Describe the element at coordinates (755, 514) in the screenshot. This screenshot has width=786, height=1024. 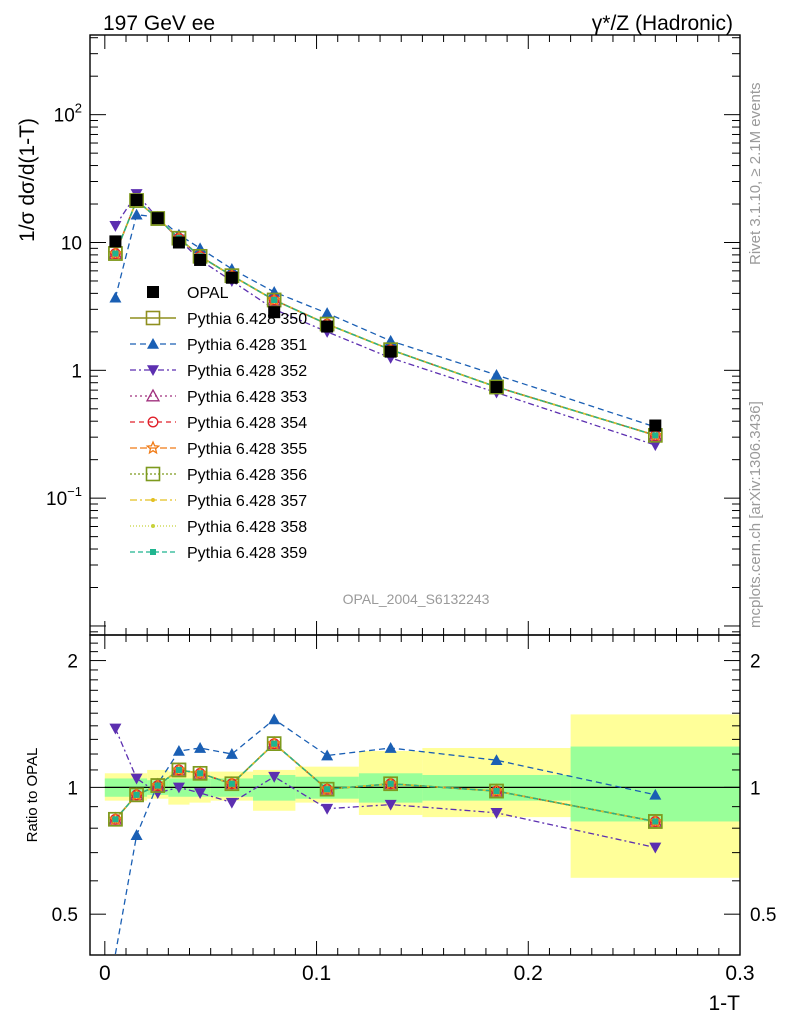
I see `mcplots-label: mcplots.cern.ch [arXiv:1306.3436]` at that location.